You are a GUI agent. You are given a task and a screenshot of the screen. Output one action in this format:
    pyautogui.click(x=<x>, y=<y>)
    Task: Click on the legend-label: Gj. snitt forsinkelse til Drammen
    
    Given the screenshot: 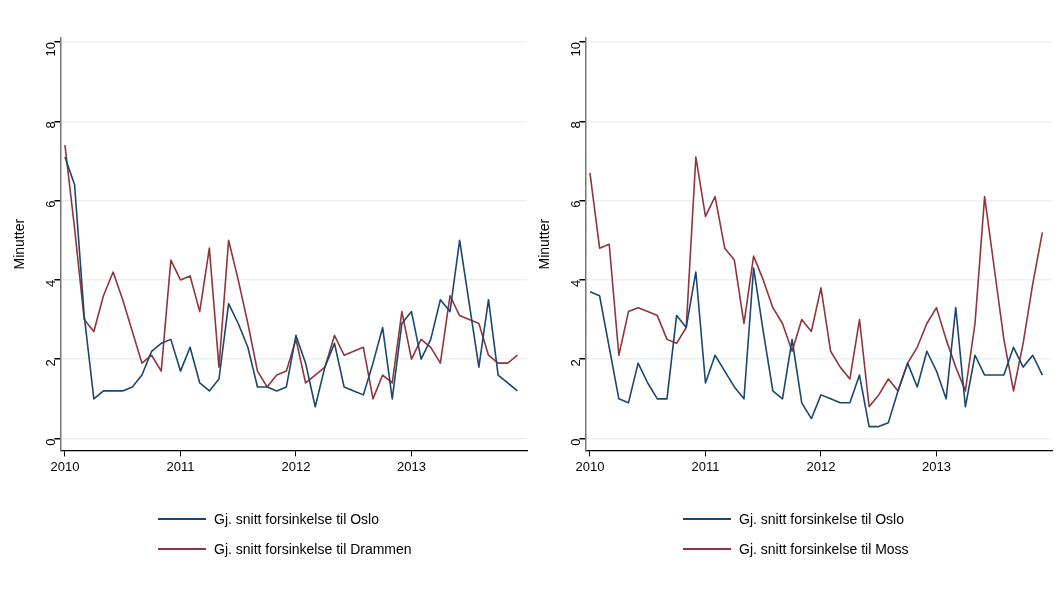 What is the action you would take?
    pyautogui.click(x=313, y=549)
    